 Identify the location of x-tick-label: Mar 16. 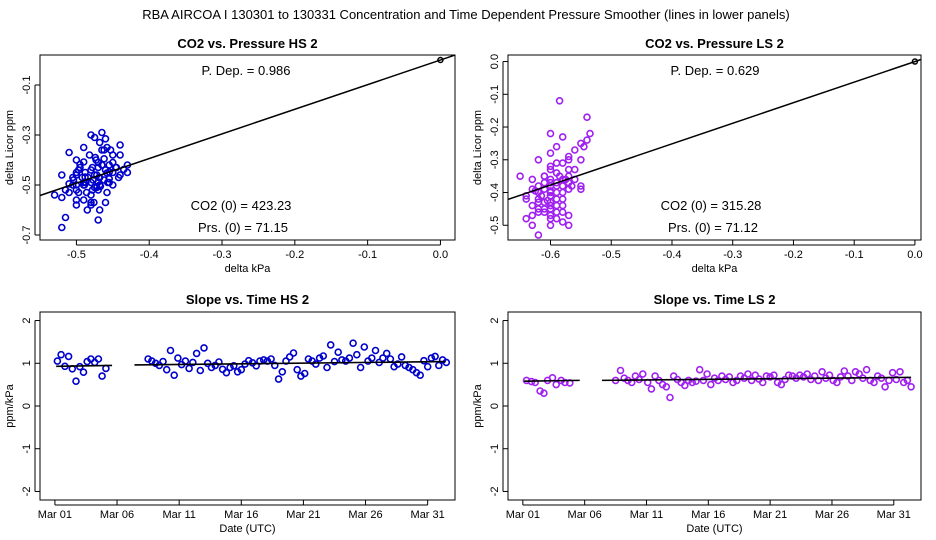
(708, 515).